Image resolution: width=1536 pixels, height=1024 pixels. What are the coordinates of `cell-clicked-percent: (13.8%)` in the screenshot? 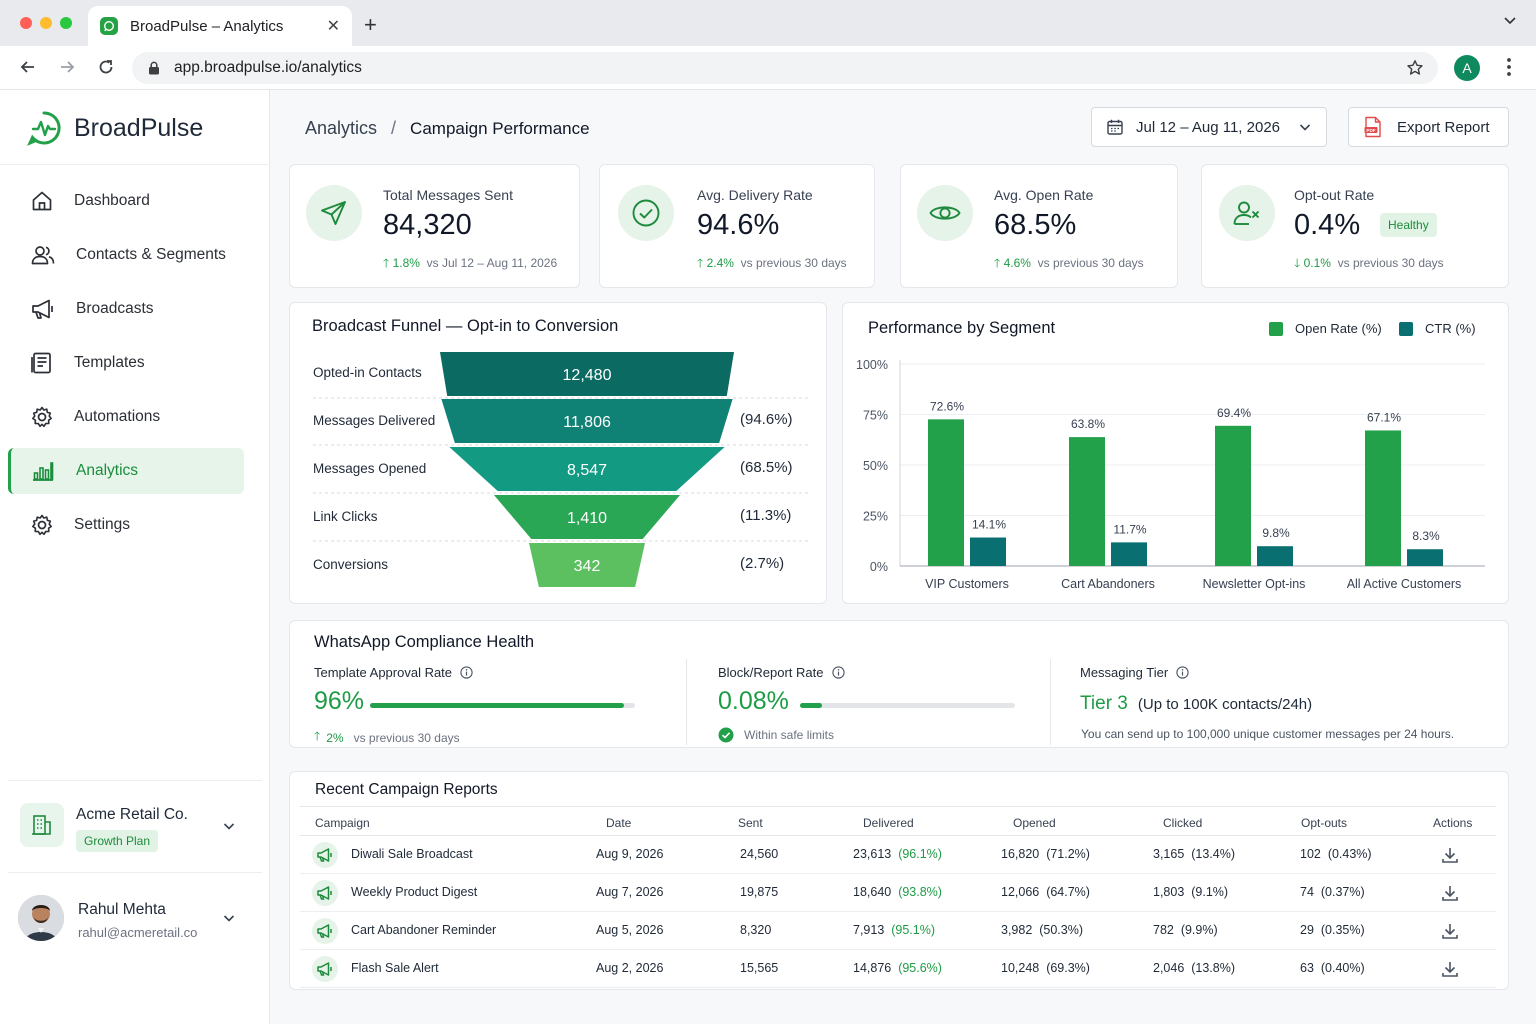 It's located at (1213, 968).